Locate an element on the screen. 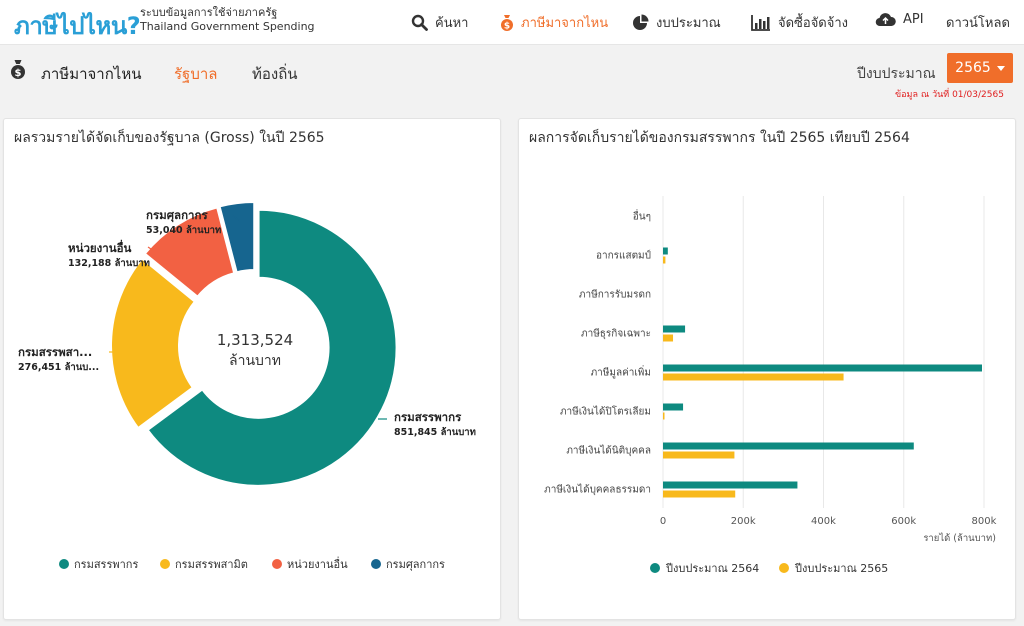 This screenshot has width=1024, height=626. x-tick-label: 400k is located at coordinates (823, 521).